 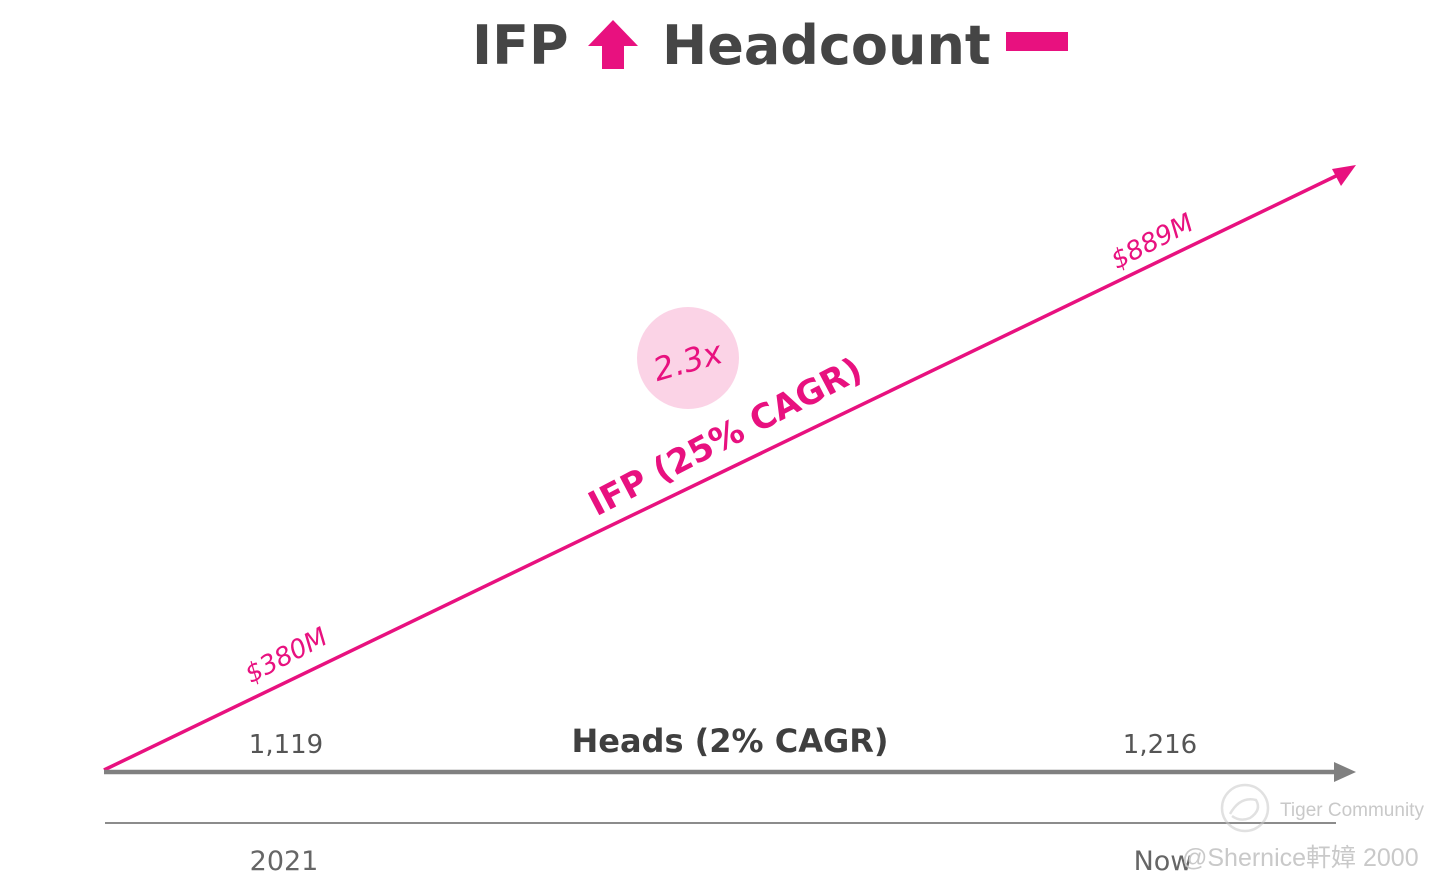 What do you see at coordinates (1160, 745) in the screenshot?
I see `heads-value-now: 1,216` at bounding box center [1160, 745].